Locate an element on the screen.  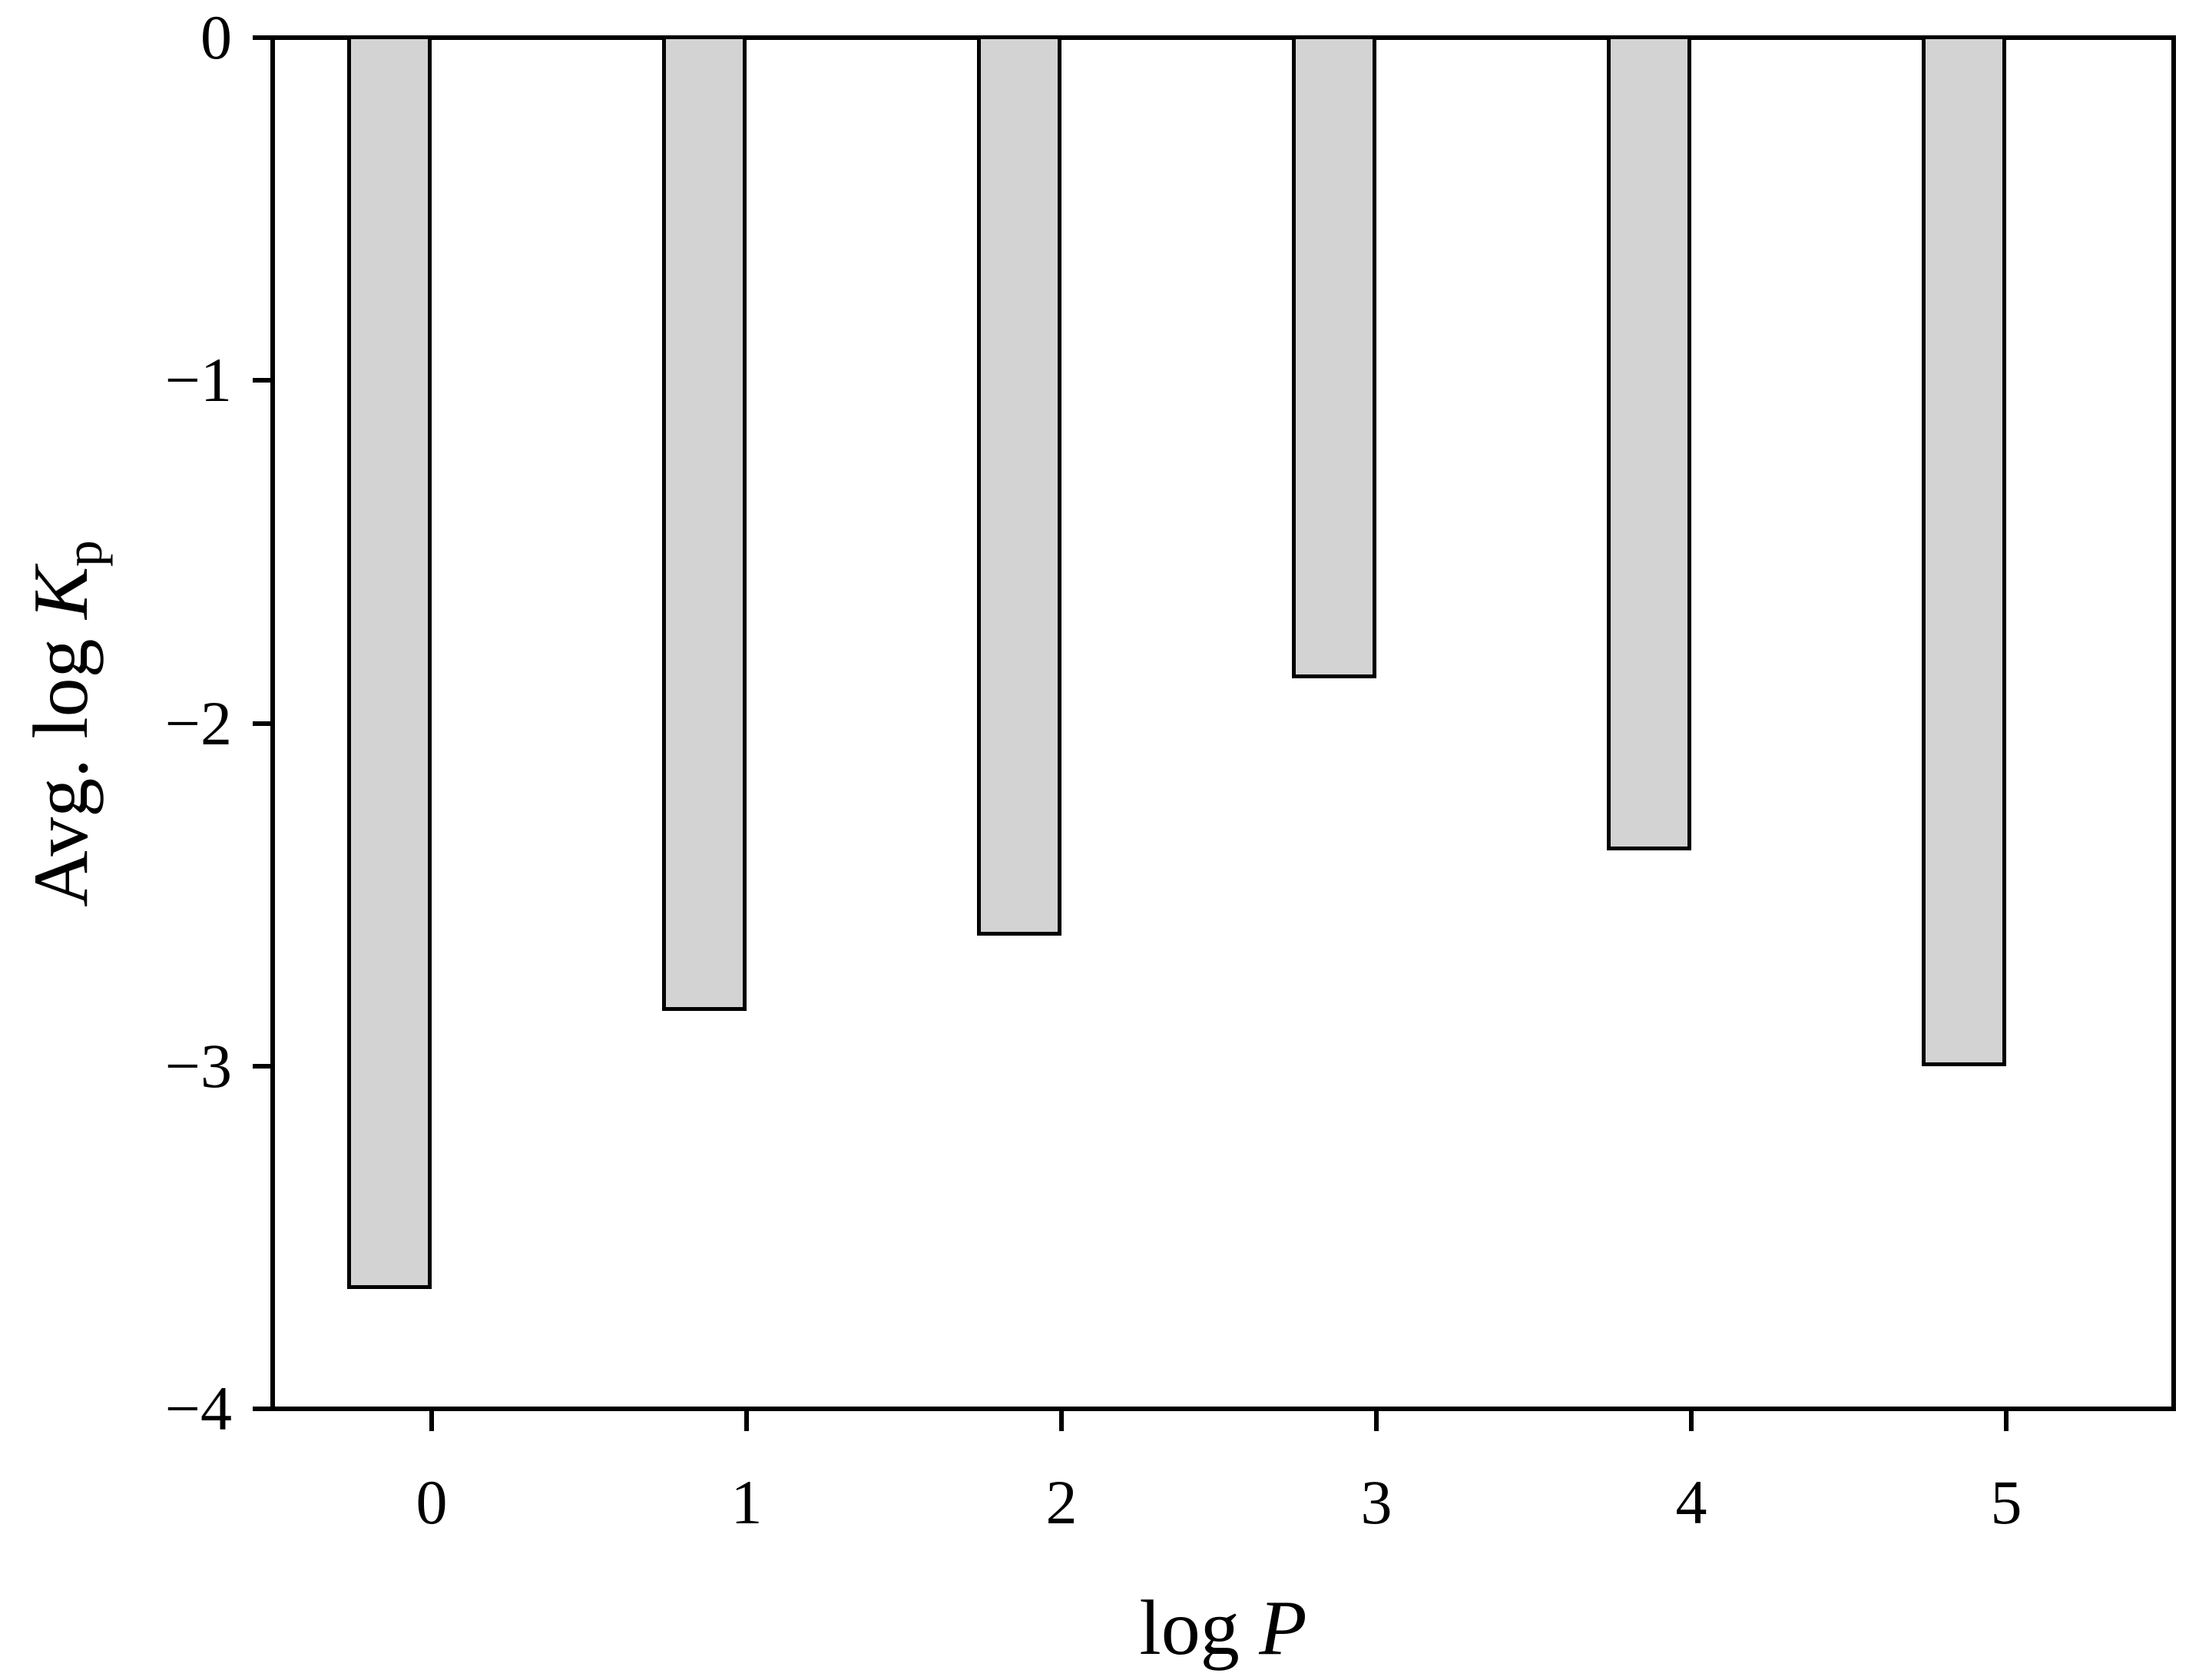
y-axis-tick-label: −3 is located at coordinates (198, 1065).